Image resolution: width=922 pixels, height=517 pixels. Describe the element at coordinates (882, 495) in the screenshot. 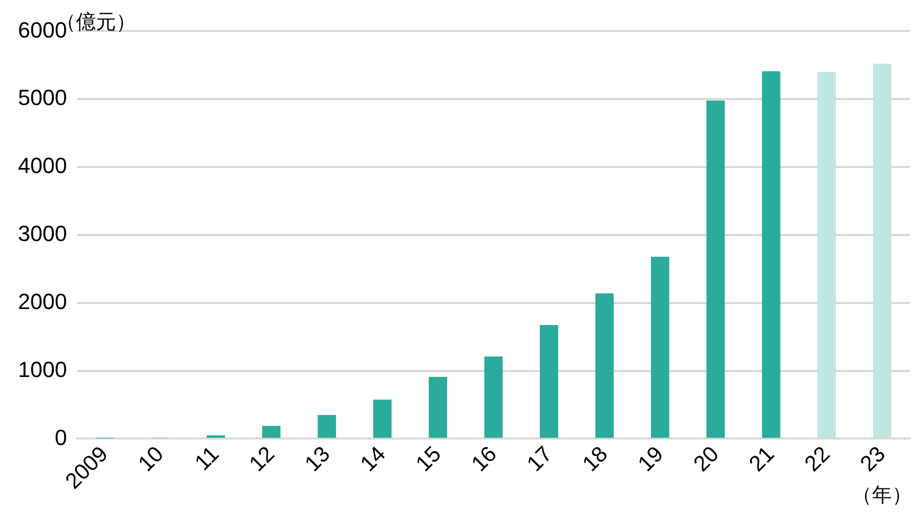

I see `x-axis-title: （年）` at that location.